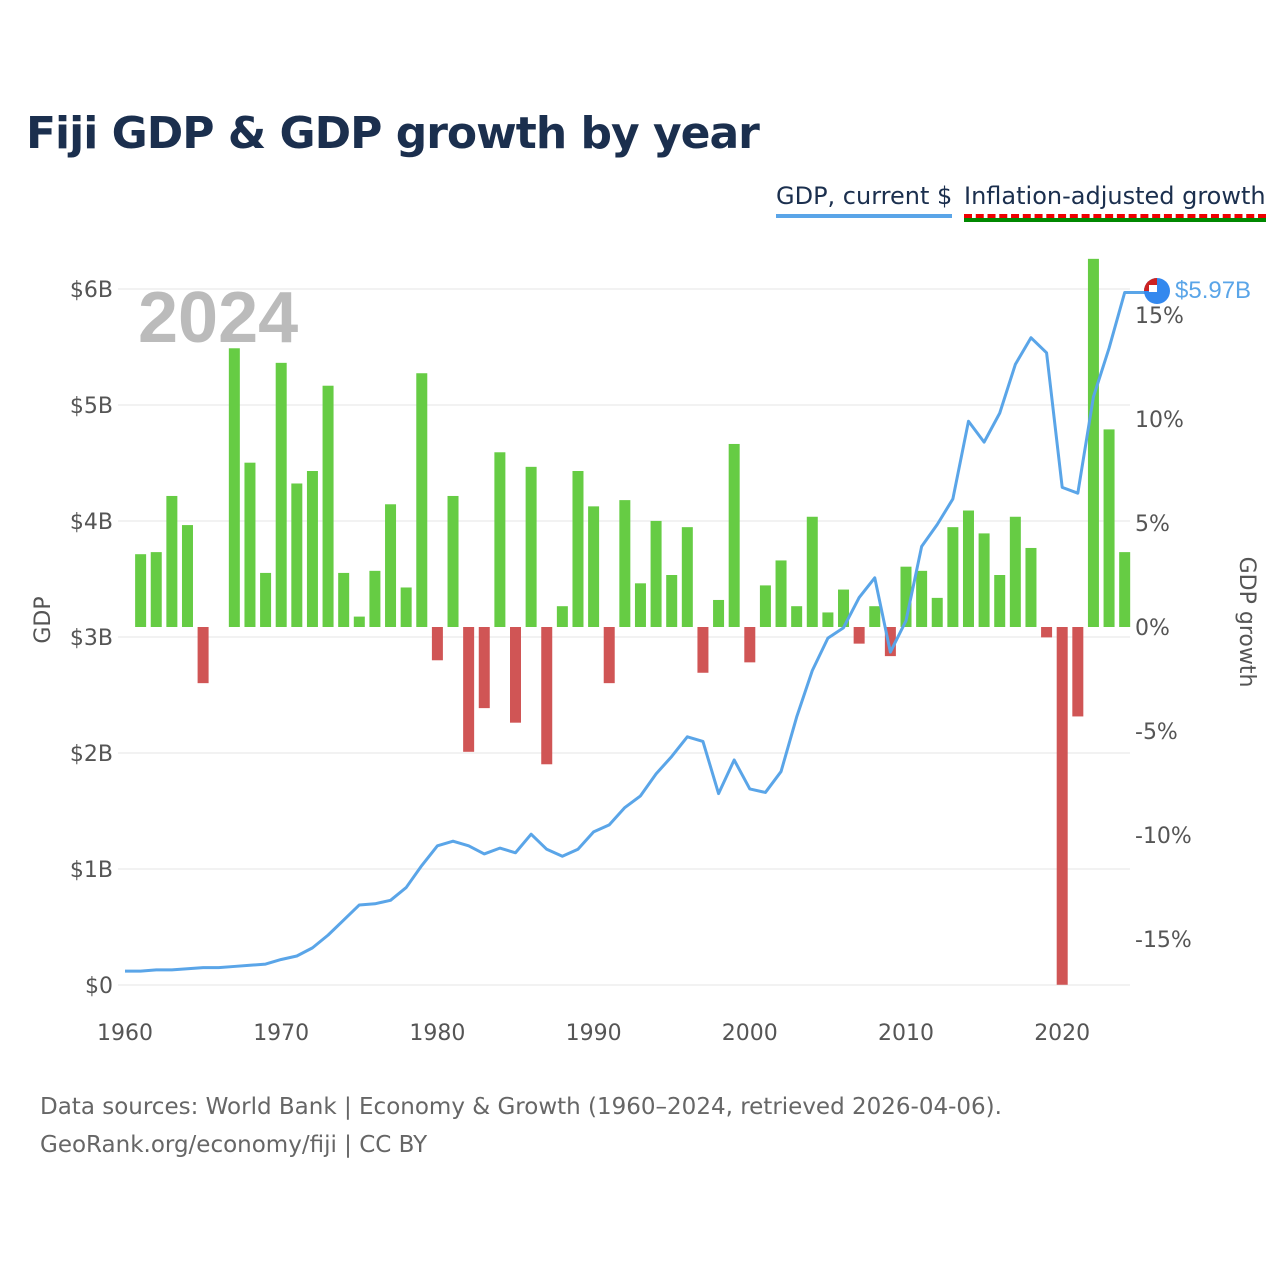 The height and width of the screenshot is (1280, 1280). Describe the element at coordinates (1156, 732) in the screenshot. I see `y2-tick-label: -5%` at that location.